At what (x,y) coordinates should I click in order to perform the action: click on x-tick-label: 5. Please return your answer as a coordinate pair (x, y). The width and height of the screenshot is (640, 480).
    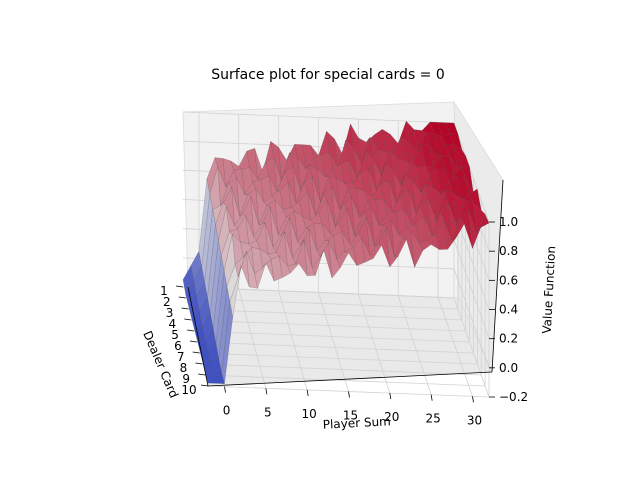
    Looking at the image, I should click on (268, 412).